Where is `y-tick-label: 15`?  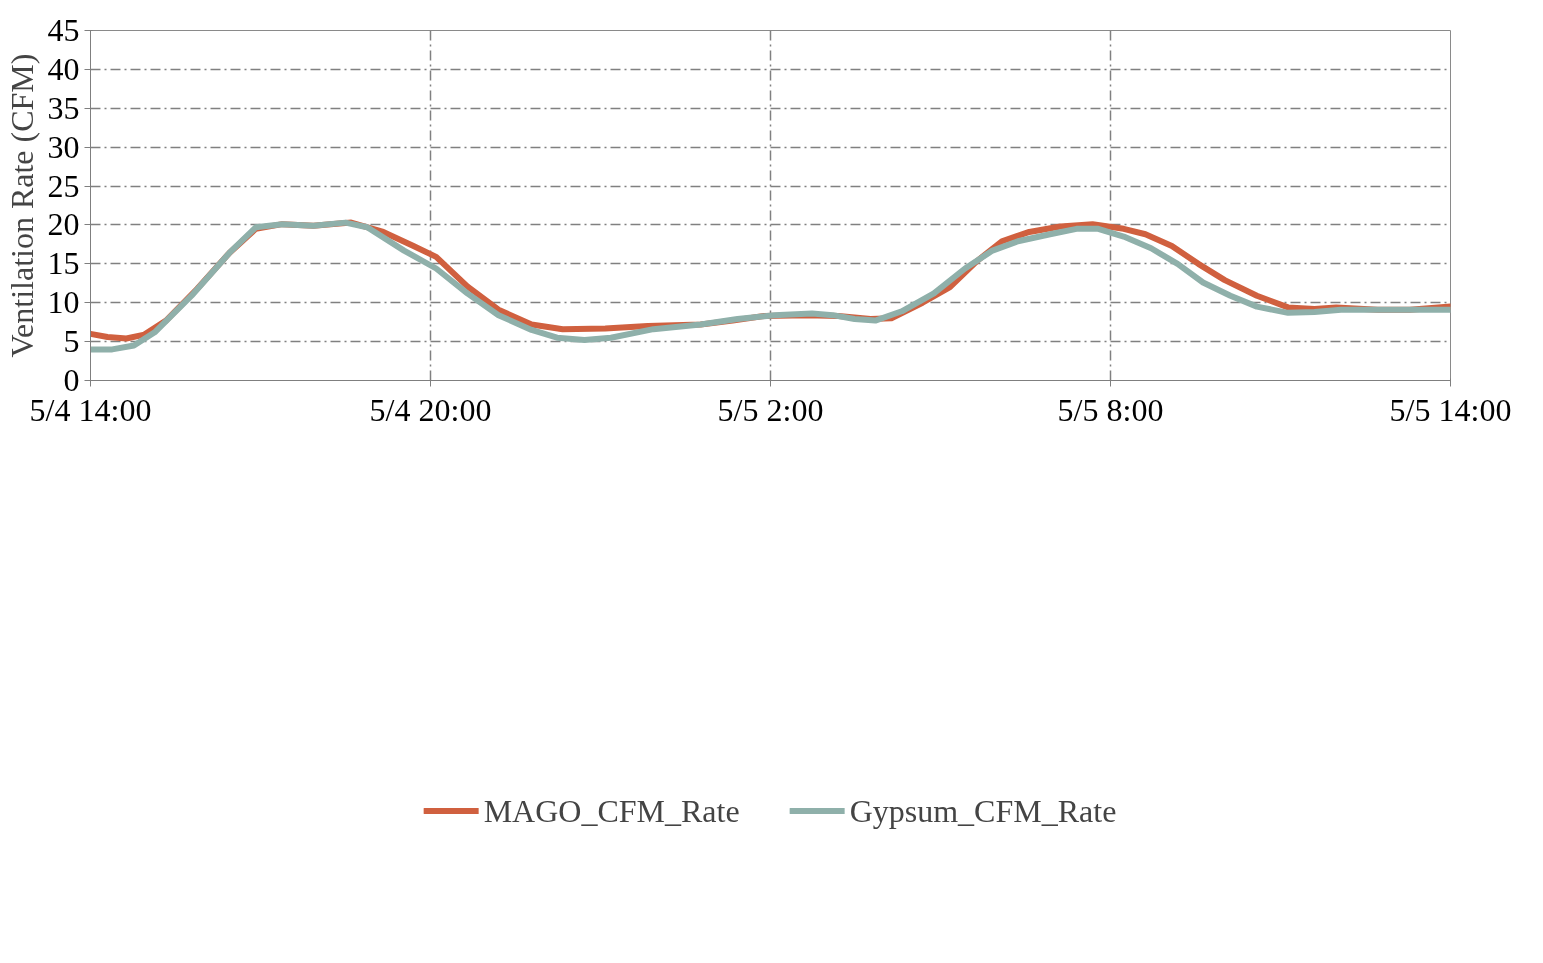
y-tick-label: 15 is located at coordinates (63, 263).